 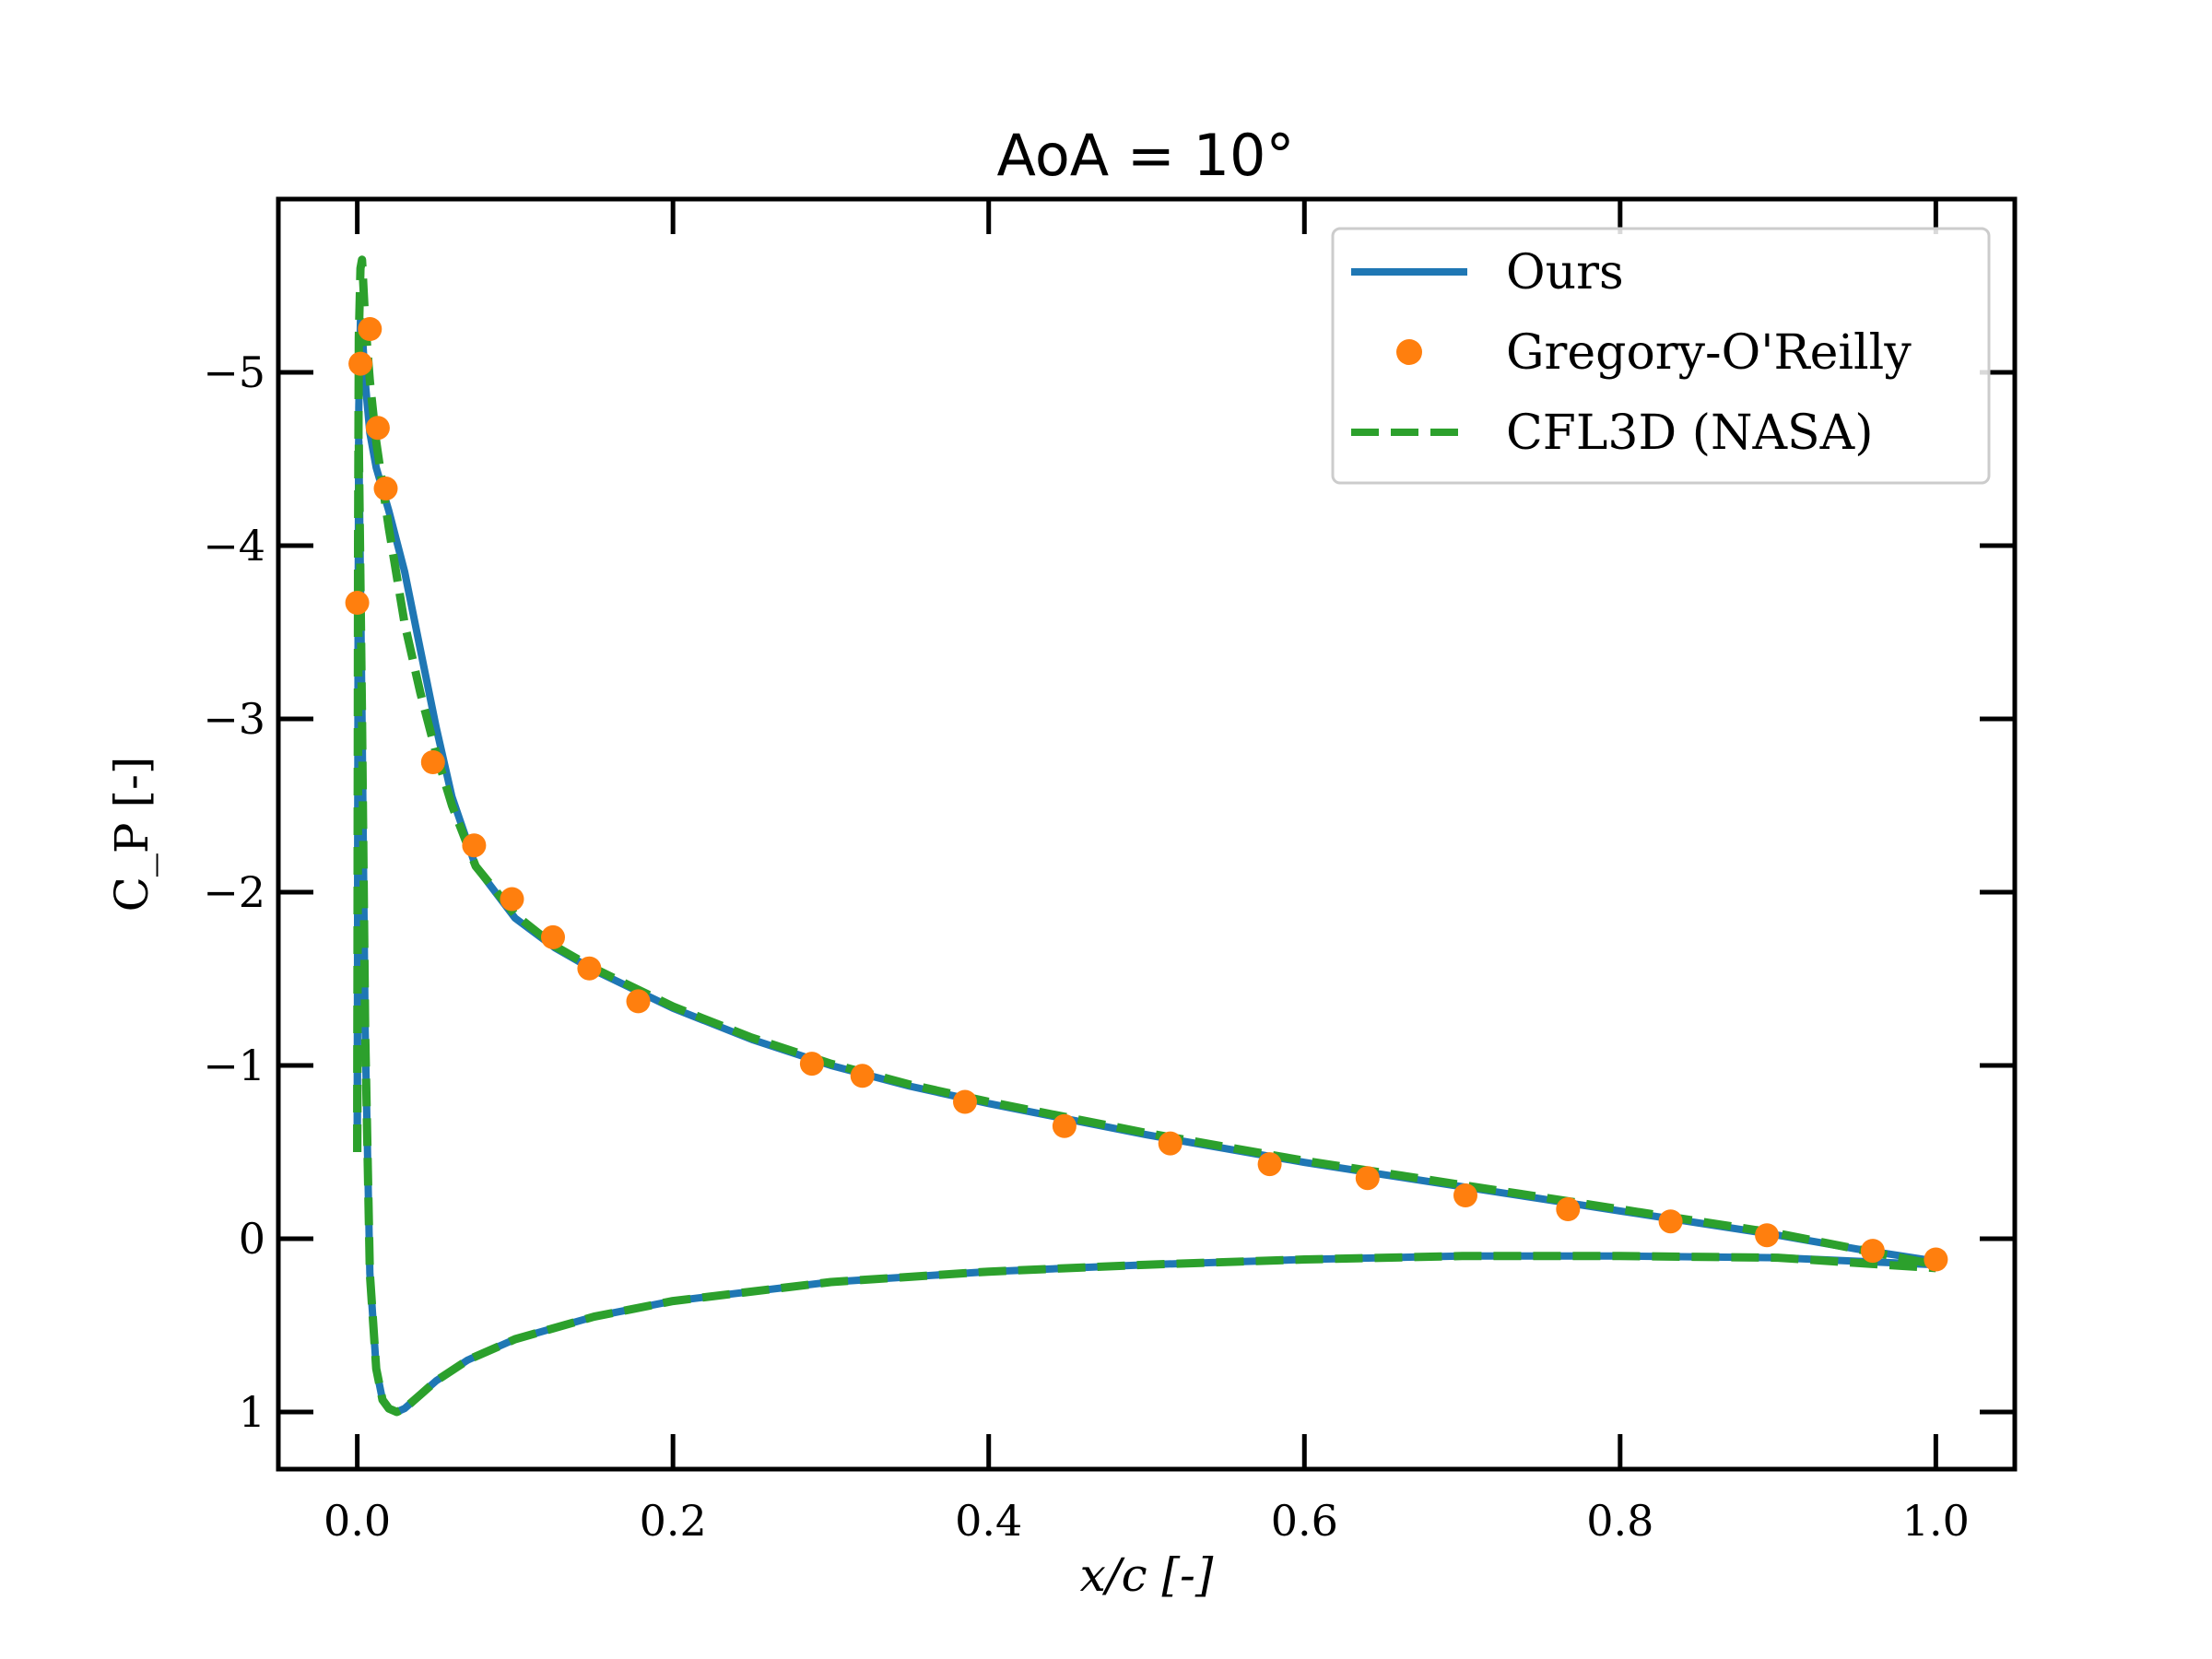 I want to click on y-tick-label: −1, so click(x=234, y=1065).